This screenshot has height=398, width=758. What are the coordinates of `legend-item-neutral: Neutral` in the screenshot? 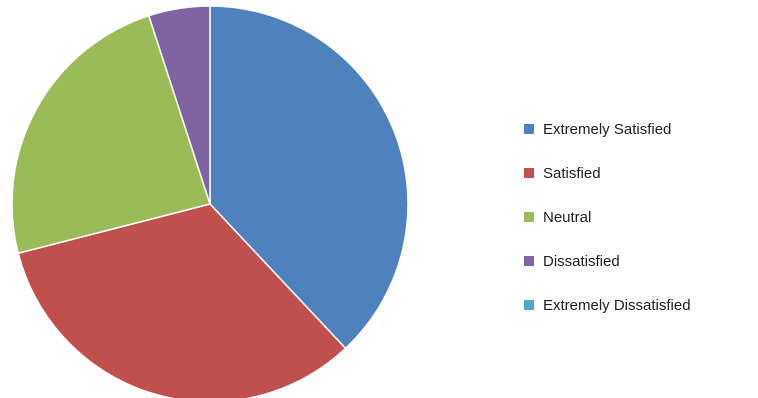 It's located at (607, 217).